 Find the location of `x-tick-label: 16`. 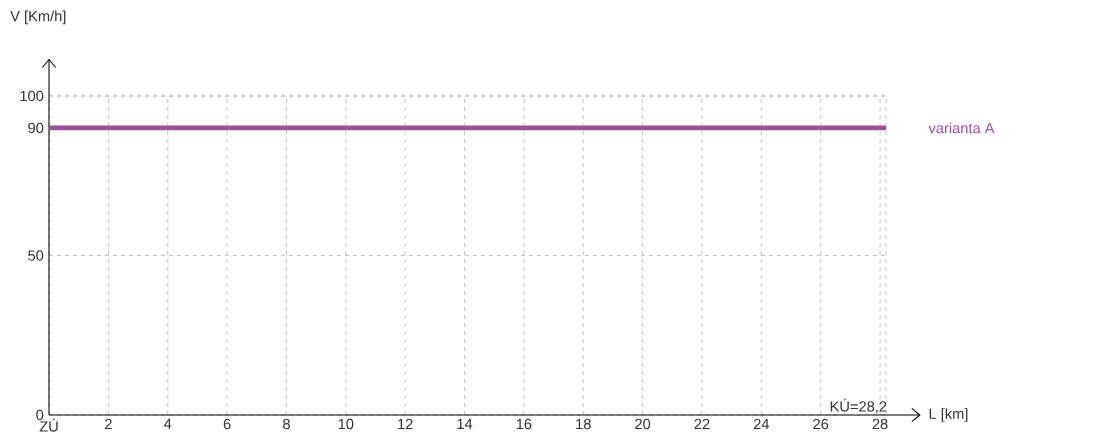

x-tick-label: 16 is located at coordinates (524, 424).